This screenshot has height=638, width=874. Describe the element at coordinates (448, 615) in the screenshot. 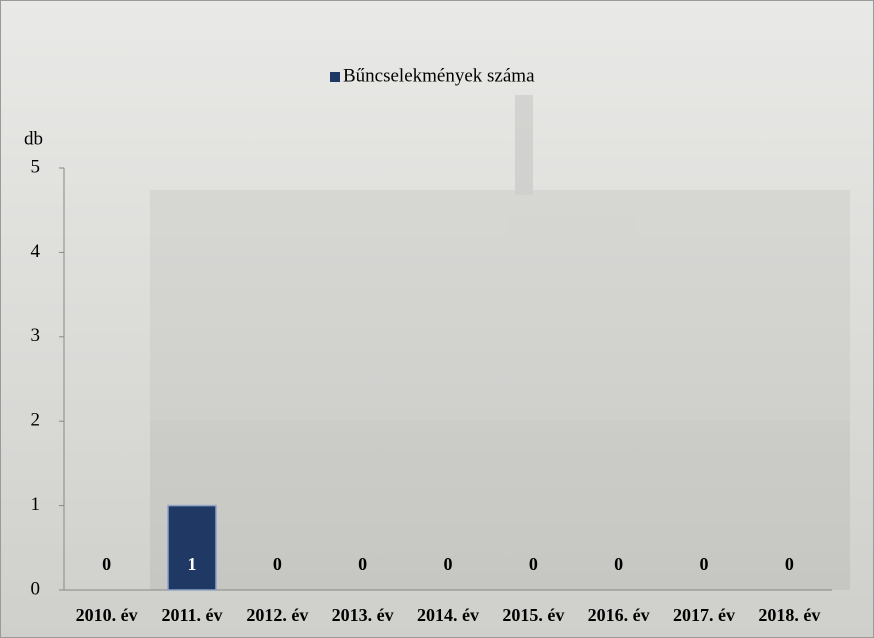

I see `x-tick-label: 2014. év` at that location.